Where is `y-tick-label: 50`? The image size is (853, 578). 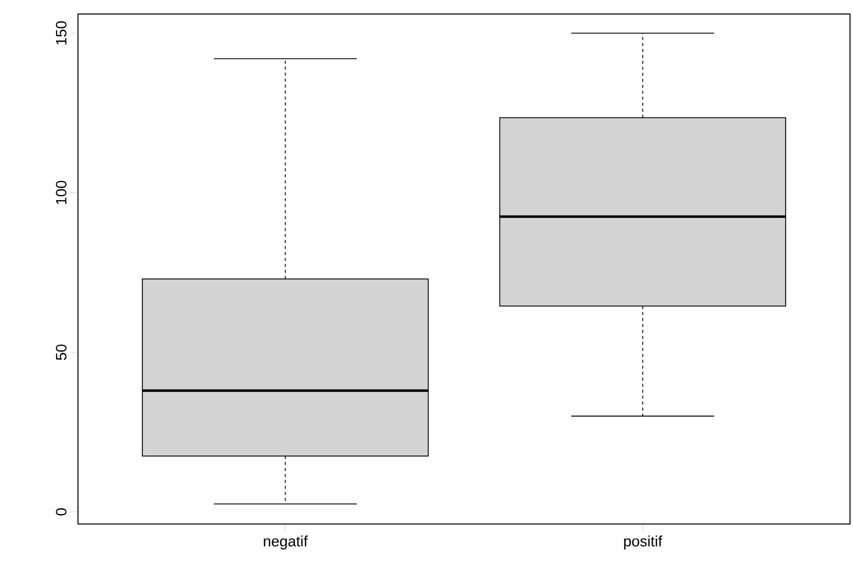 y-tick-label: 50 is located at coordinates (61, 352).